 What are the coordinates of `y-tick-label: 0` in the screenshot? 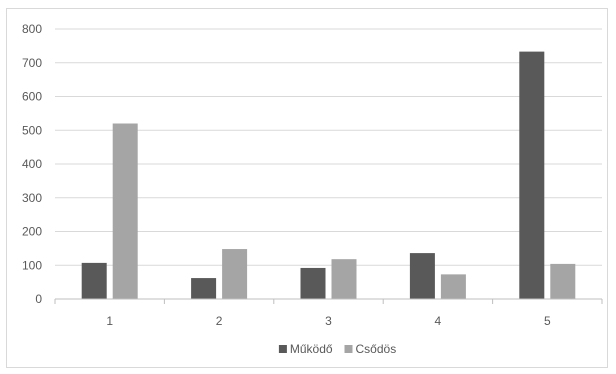 It's located at (38, 299).